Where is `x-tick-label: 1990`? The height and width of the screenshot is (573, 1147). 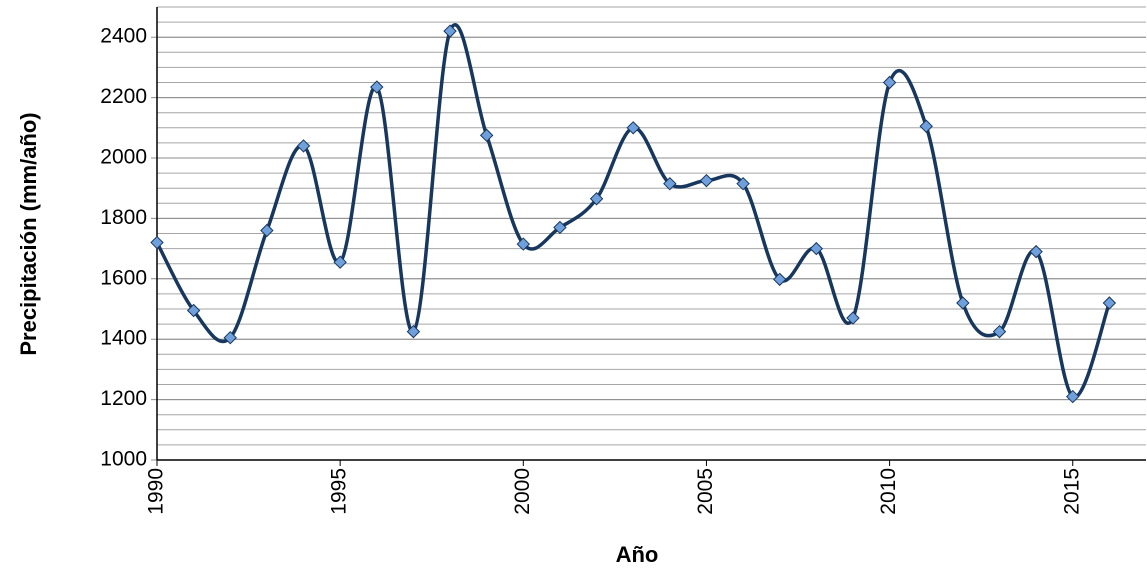
x-tick-label: 1990 is located at coordinates (156, 491).